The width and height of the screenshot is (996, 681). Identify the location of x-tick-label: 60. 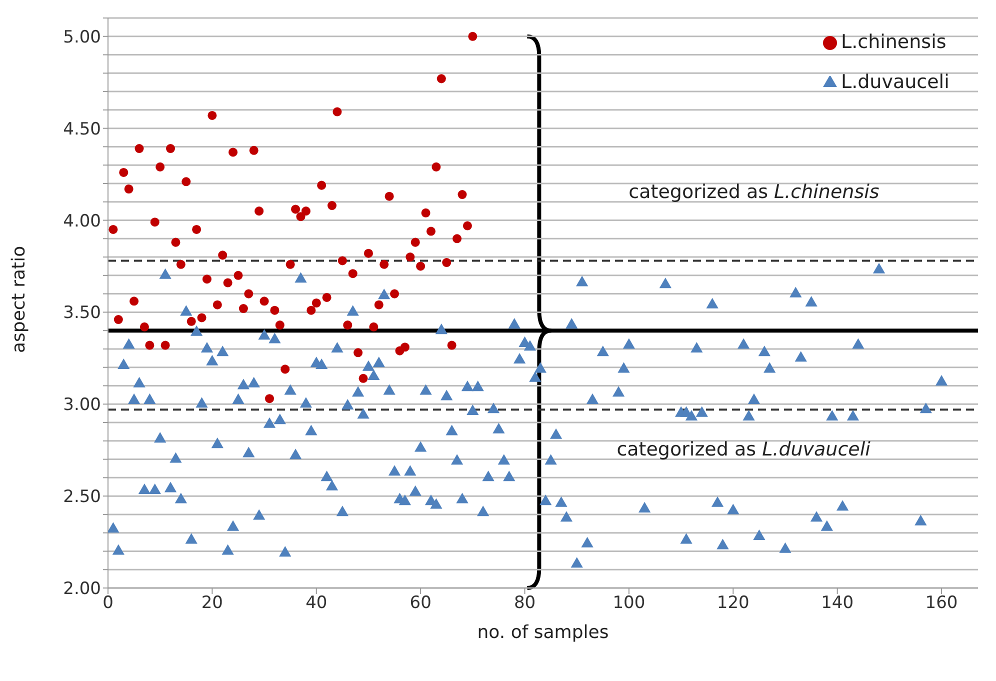
(421, 603).